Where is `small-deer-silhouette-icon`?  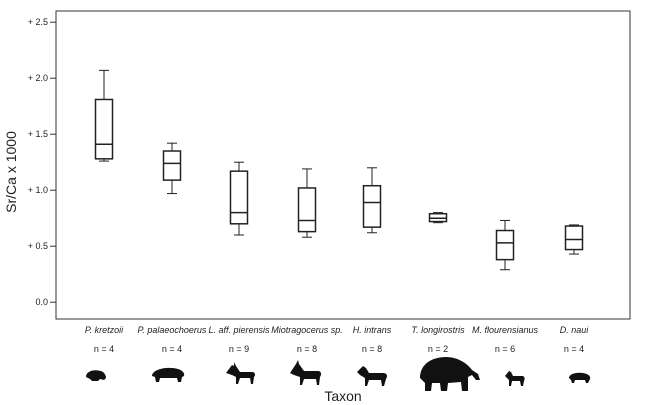
small-deer-silhouette-icon is located at coordinates (515, 378).